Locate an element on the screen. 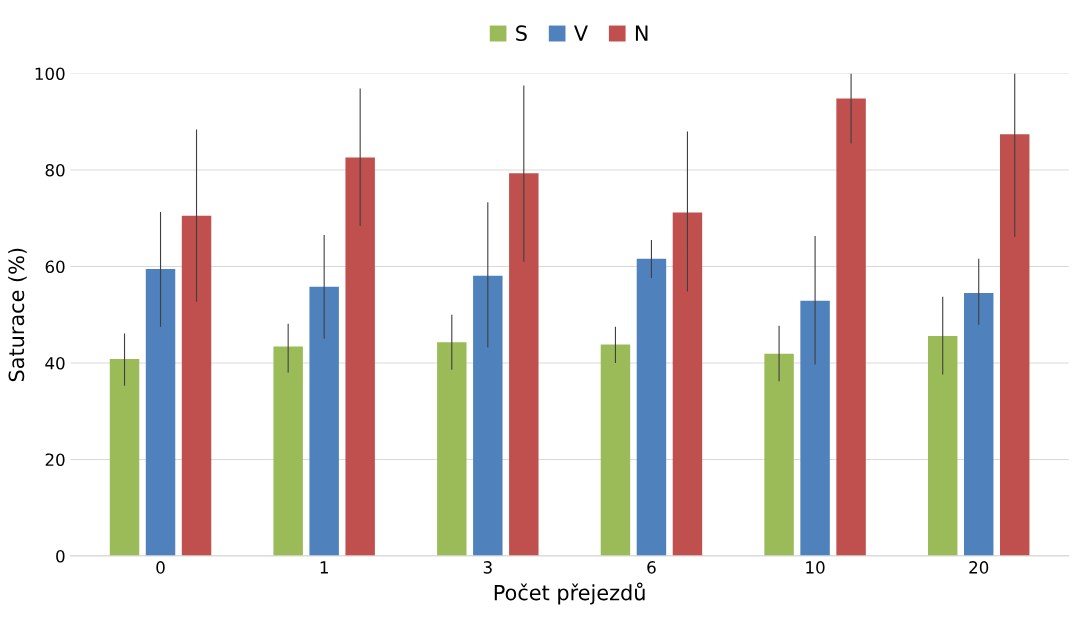  legend-label: N is located at coordinates (641, 33).